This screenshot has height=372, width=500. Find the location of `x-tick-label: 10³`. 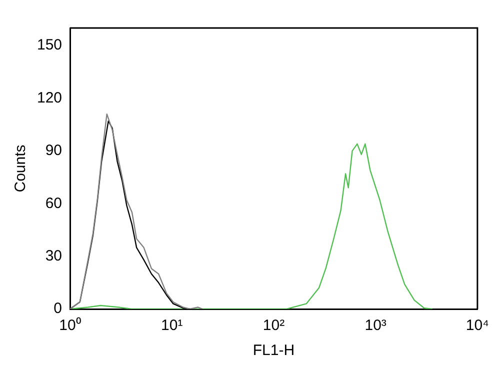

x-tick-label: 10³ is located at coordinates (375, 325).